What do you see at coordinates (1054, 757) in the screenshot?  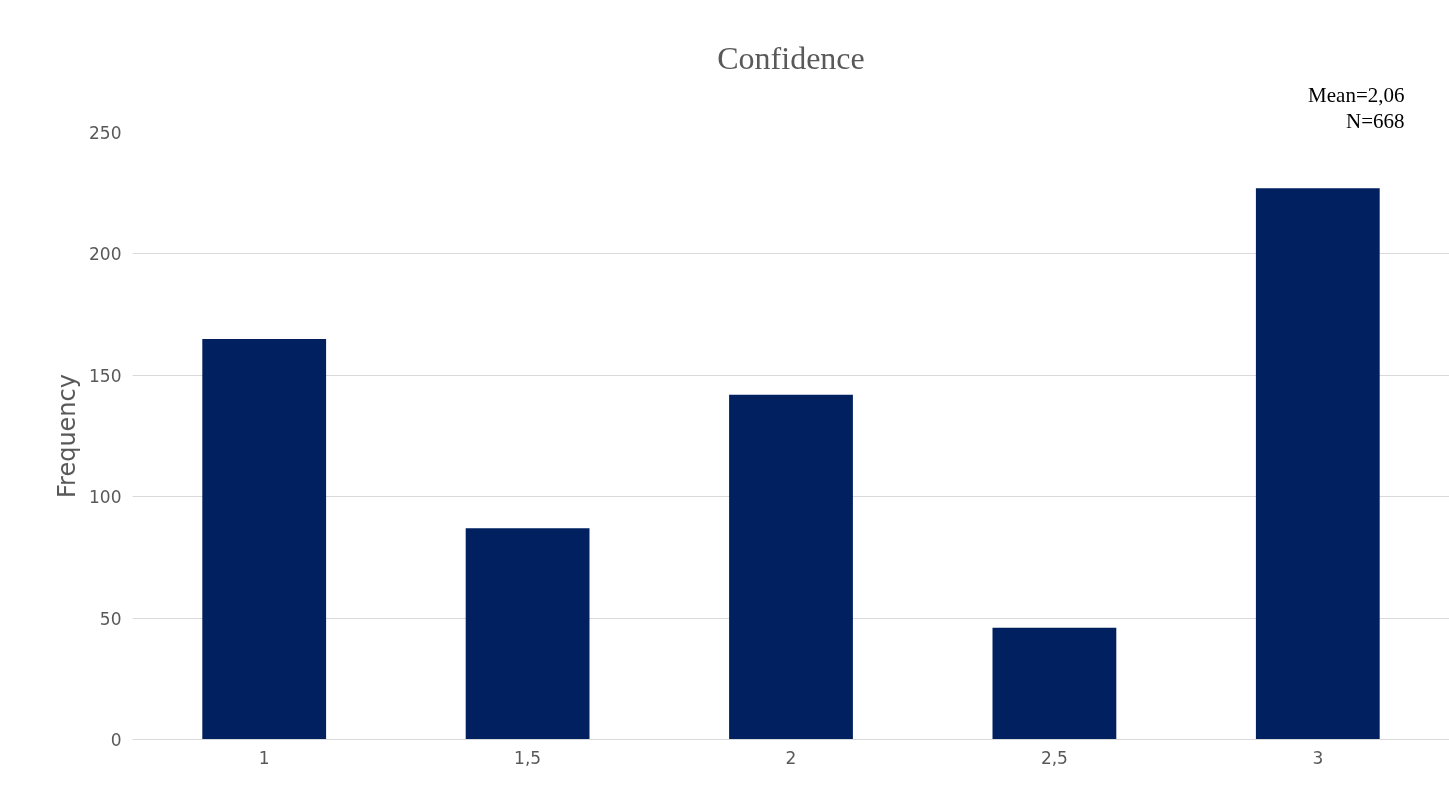 I see `x-tick-label: 2,5` at bounding box center [1054, 757].